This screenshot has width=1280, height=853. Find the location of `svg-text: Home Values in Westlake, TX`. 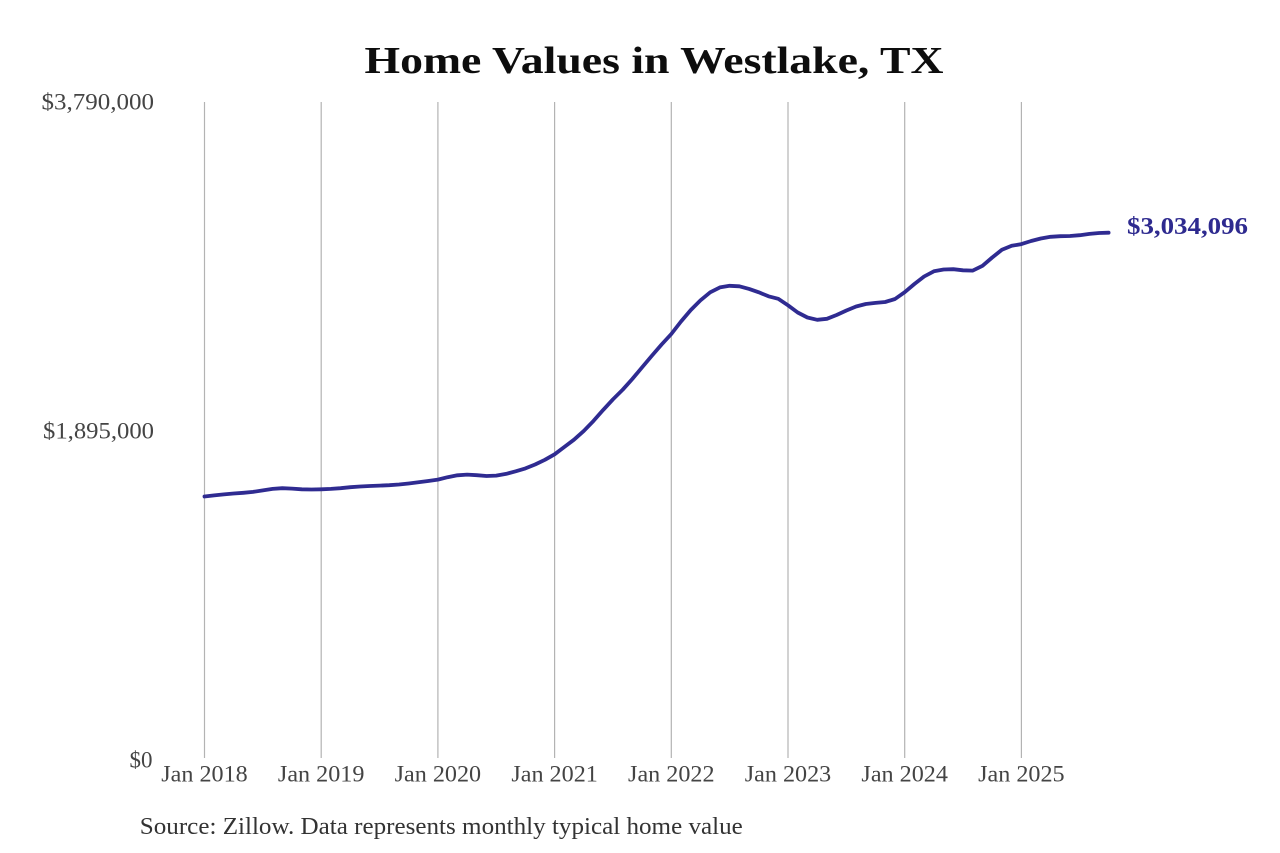

svg-text: Home Values in Westlake, TX is located at coordinates (654, 61).